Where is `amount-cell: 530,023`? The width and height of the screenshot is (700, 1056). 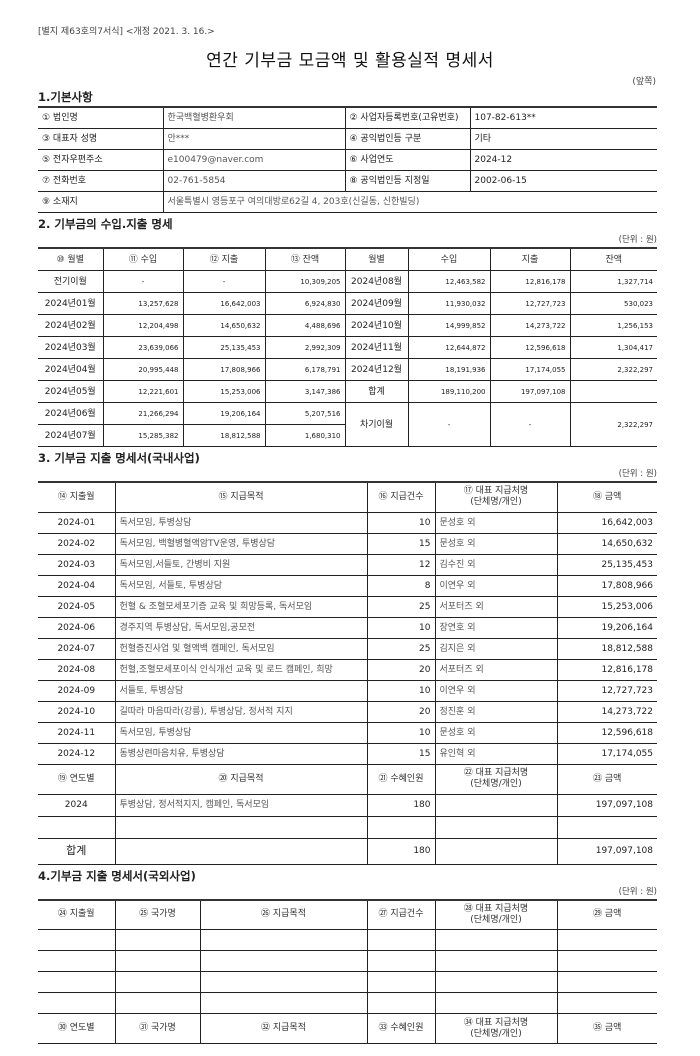 amount-cell: 530,023 is located at coordinates (613, 303).